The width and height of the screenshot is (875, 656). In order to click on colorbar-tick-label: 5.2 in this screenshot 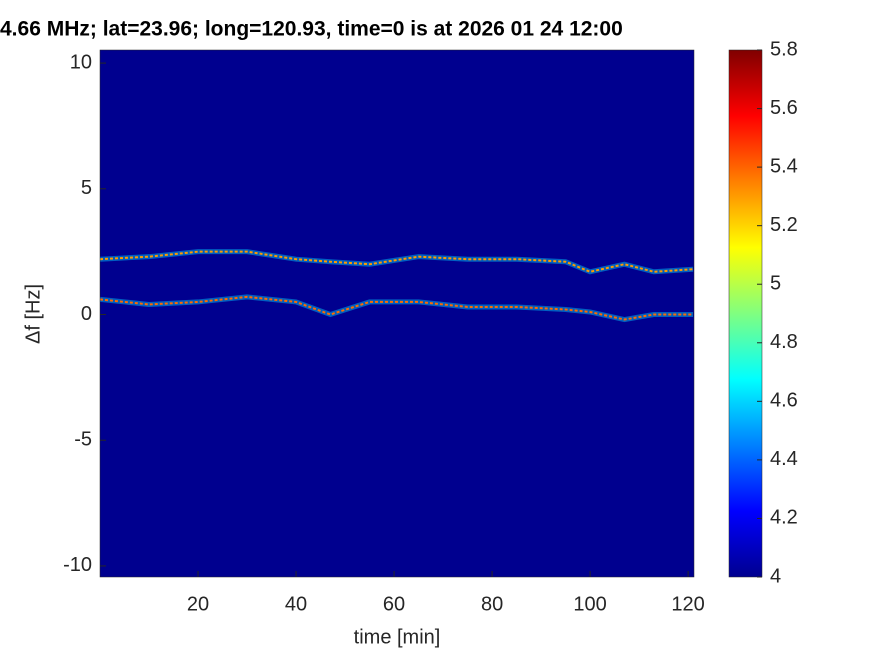, I will do `click(784, 225)`.